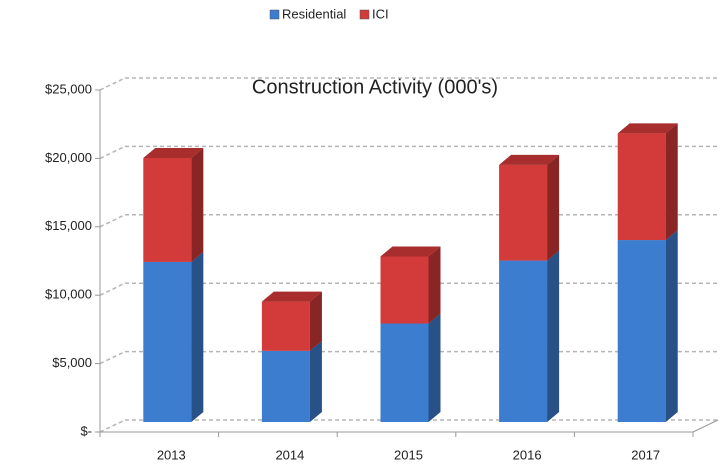  Describe the element at coordinates (375, 87) in the screenshot. I see `chart-title: Construction Activity (000's)` at that location.